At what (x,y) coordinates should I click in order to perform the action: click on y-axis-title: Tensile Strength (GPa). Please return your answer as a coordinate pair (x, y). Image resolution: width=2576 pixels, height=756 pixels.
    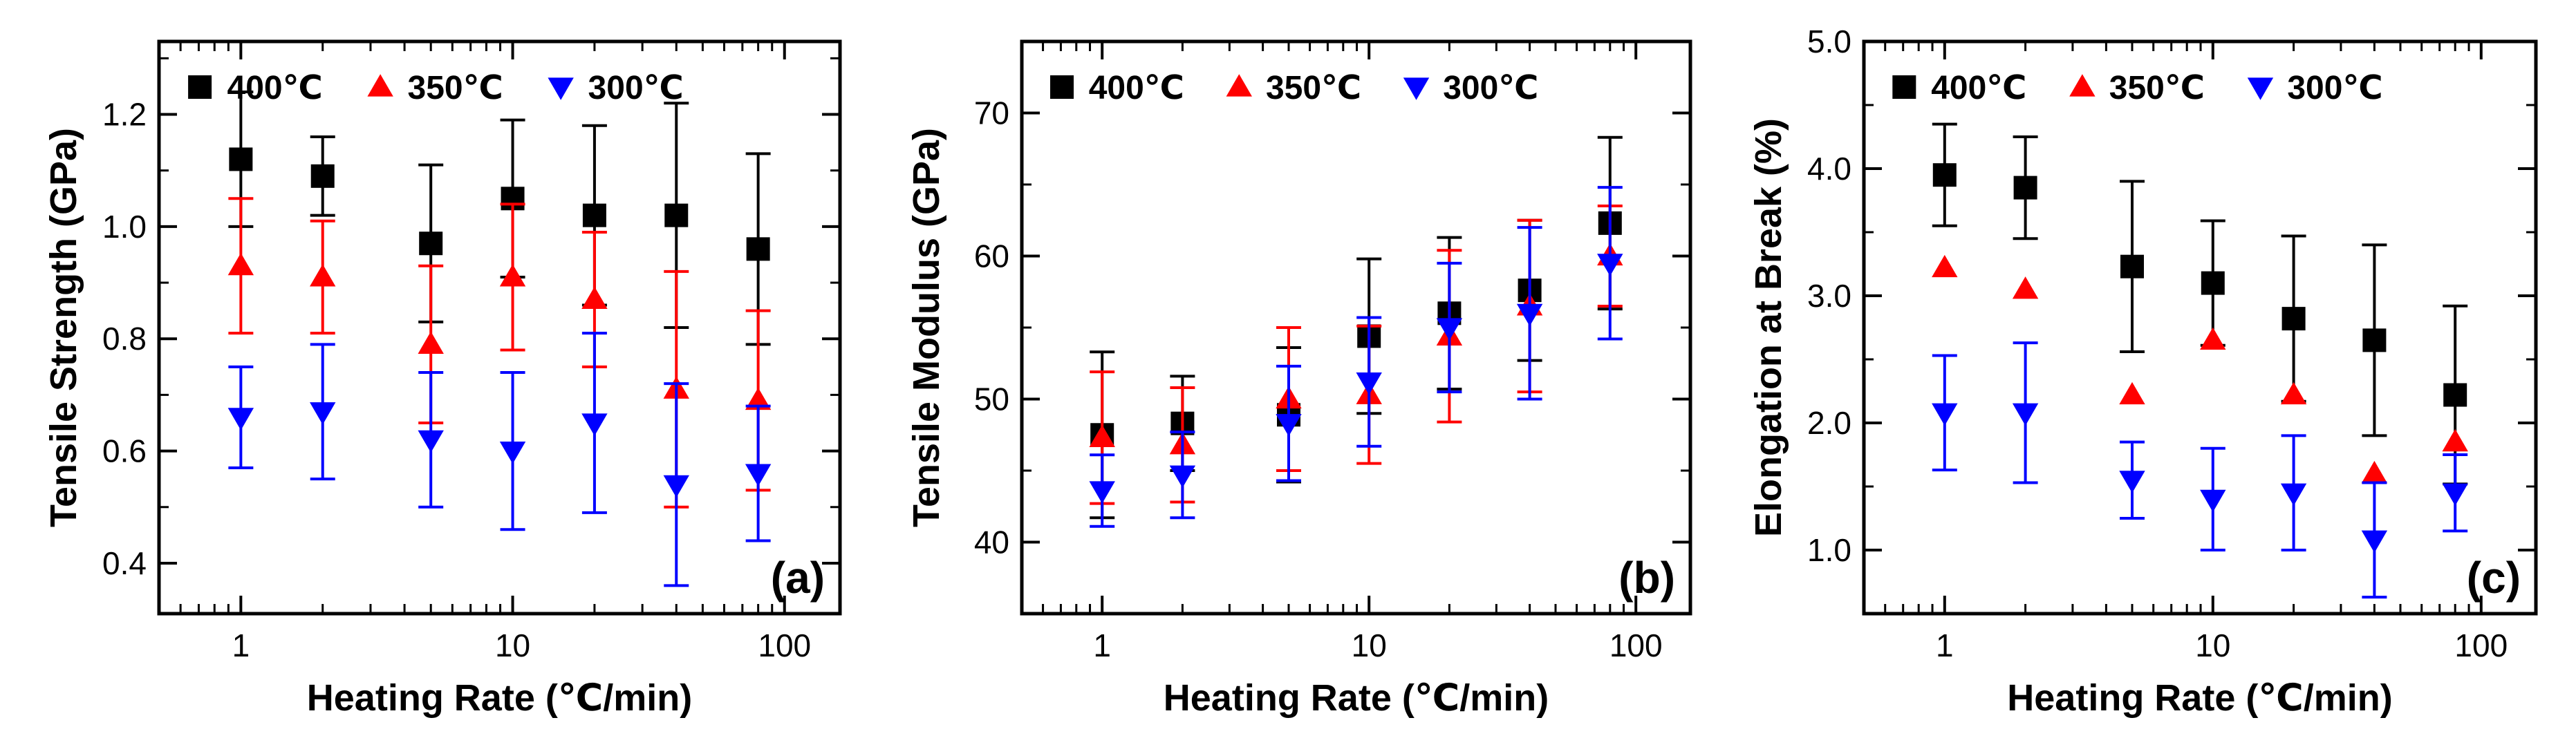
    Looking at the image, I should click on (63, 327).